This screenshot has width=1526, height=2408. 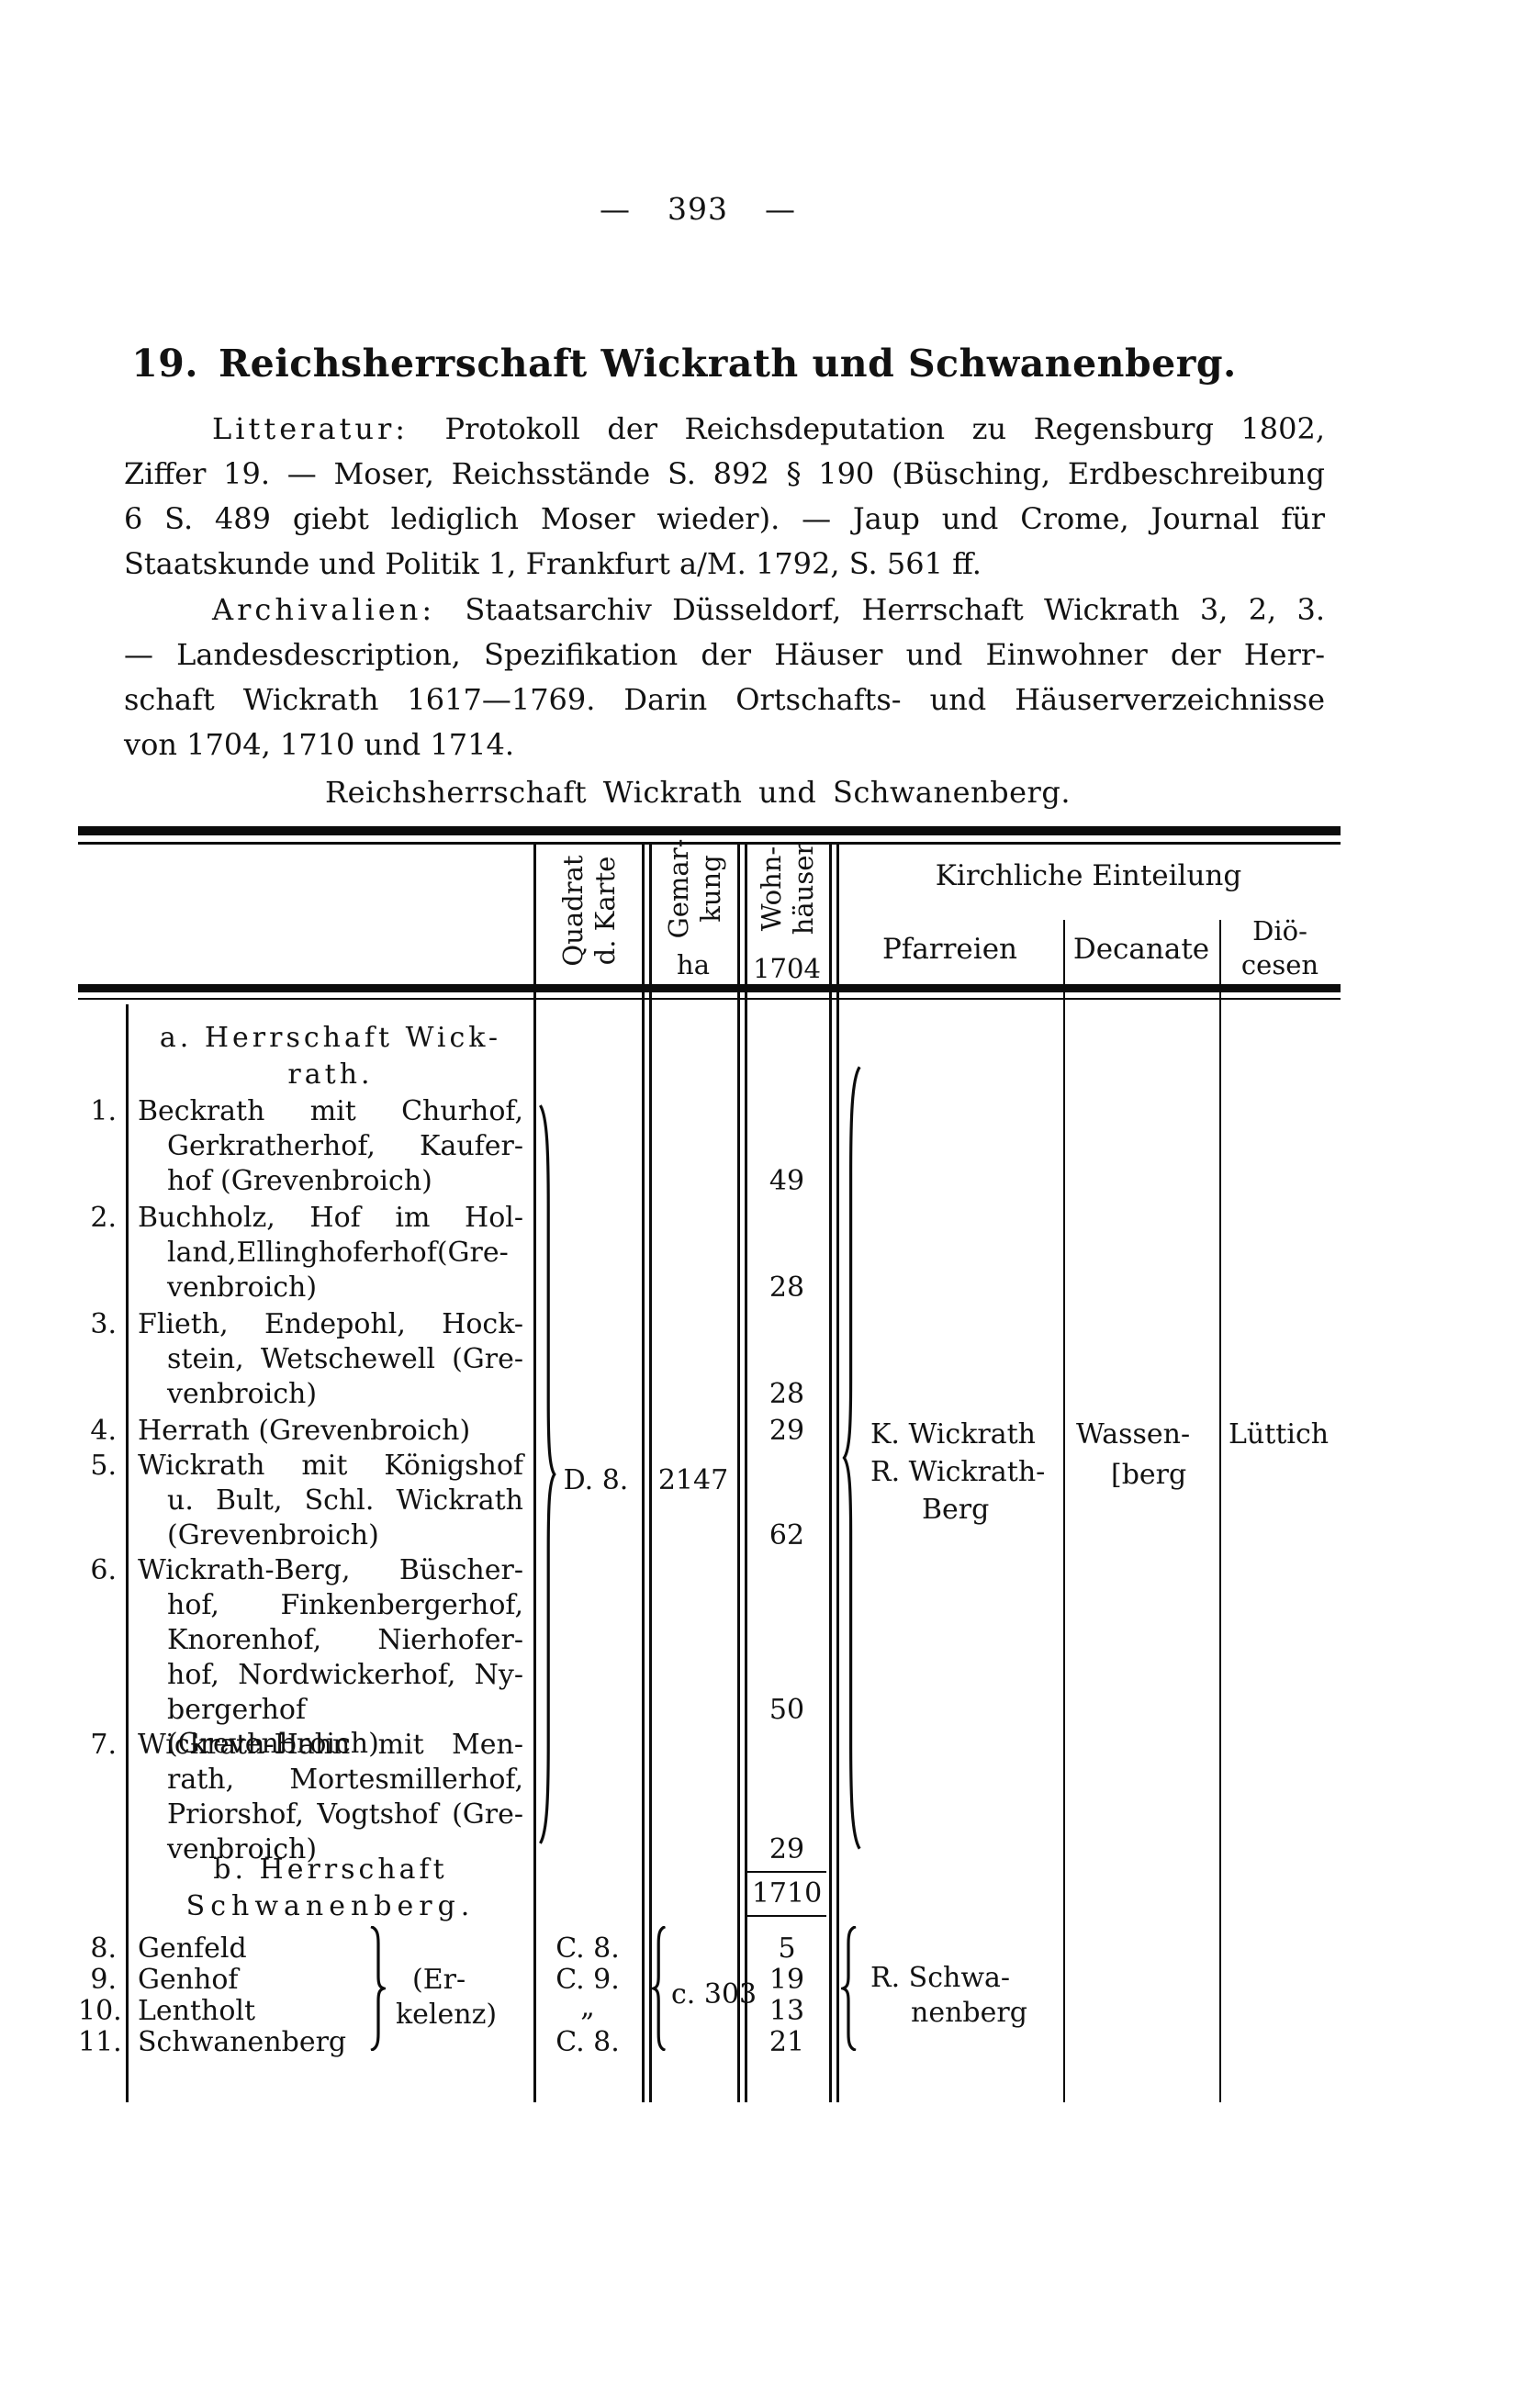 What do you see at coordinates (104, 1431) in the screenshot?
I see `row-number: 4.` at bounding box center [104, 1431].